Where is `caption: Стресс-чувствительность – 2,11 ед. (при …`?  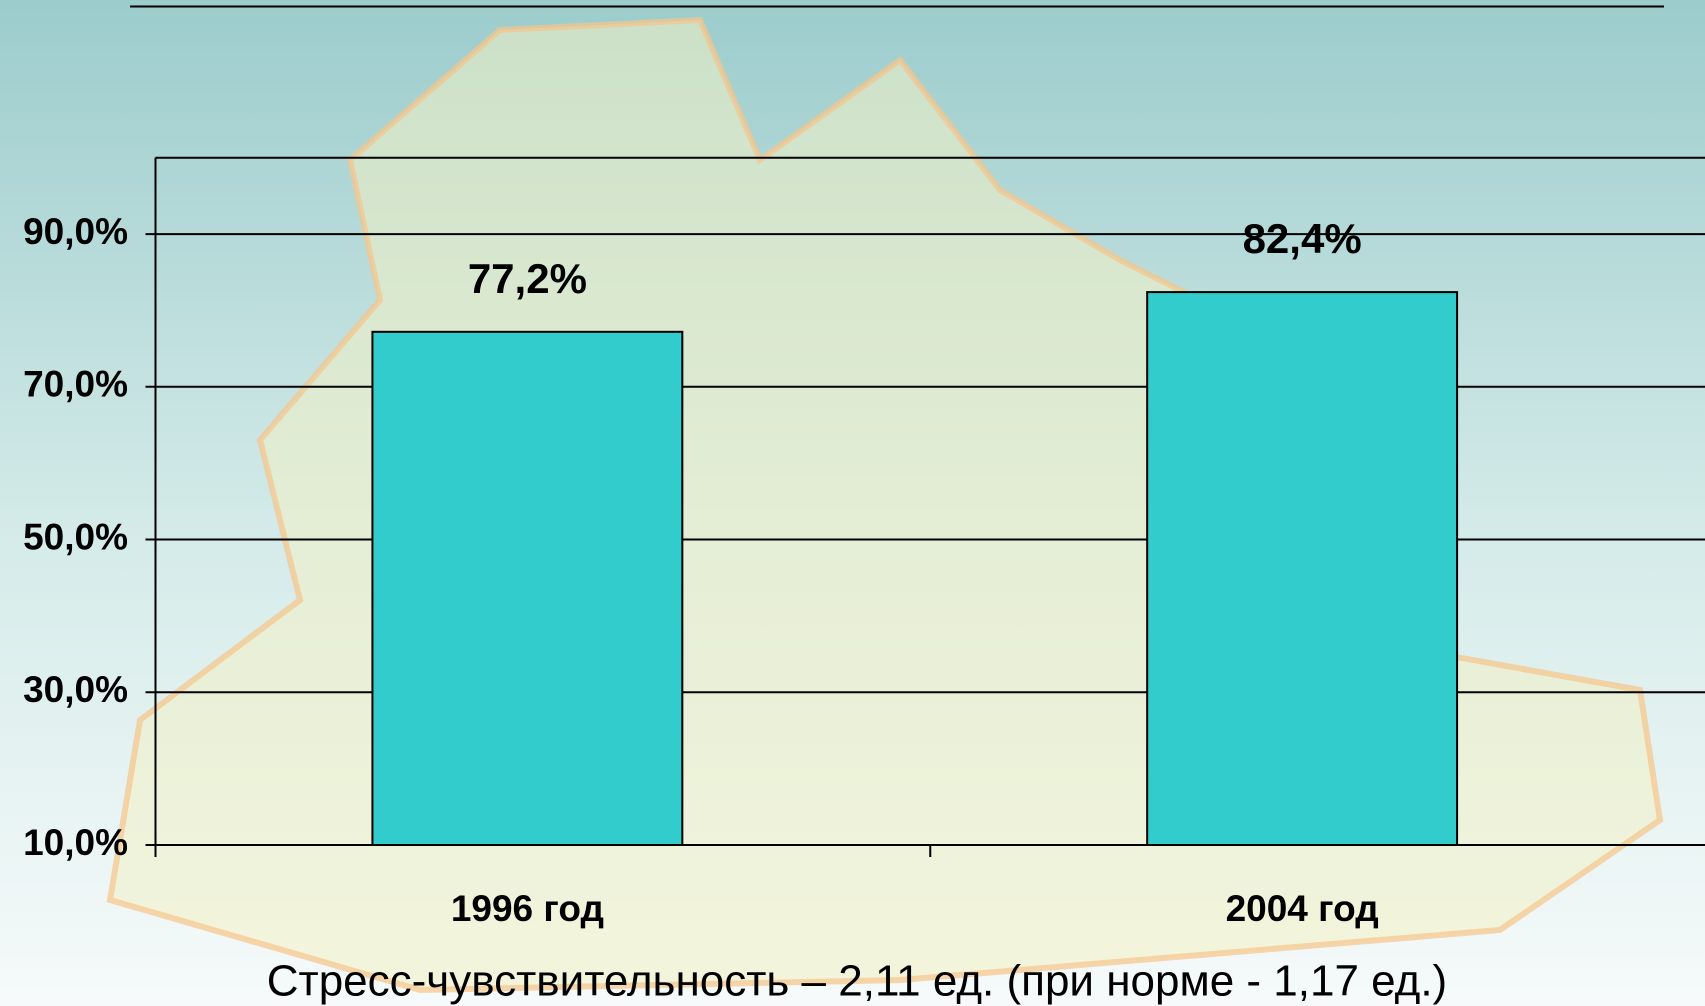
caption: Стресс-чувствительность – 2,11 ед. (при … is located at coordinates (857, 981).